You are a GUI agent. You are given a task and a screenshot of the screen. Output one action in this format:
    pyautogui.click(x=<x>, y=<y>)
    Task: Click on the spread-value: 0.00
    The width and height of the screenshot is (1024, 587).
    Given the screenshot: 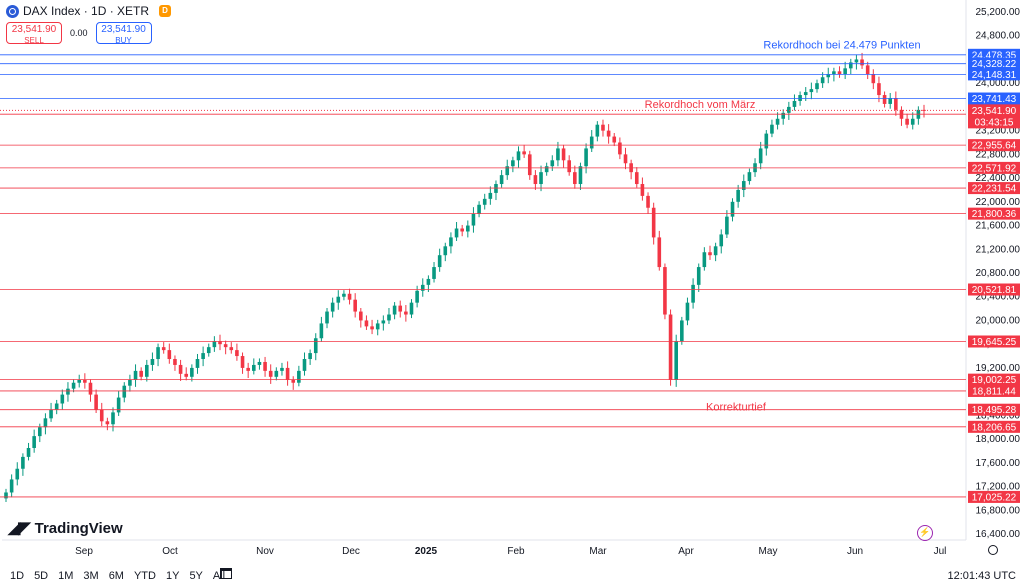 What is the action you would take?
    pyautogui.click(x=79, y=33)
    